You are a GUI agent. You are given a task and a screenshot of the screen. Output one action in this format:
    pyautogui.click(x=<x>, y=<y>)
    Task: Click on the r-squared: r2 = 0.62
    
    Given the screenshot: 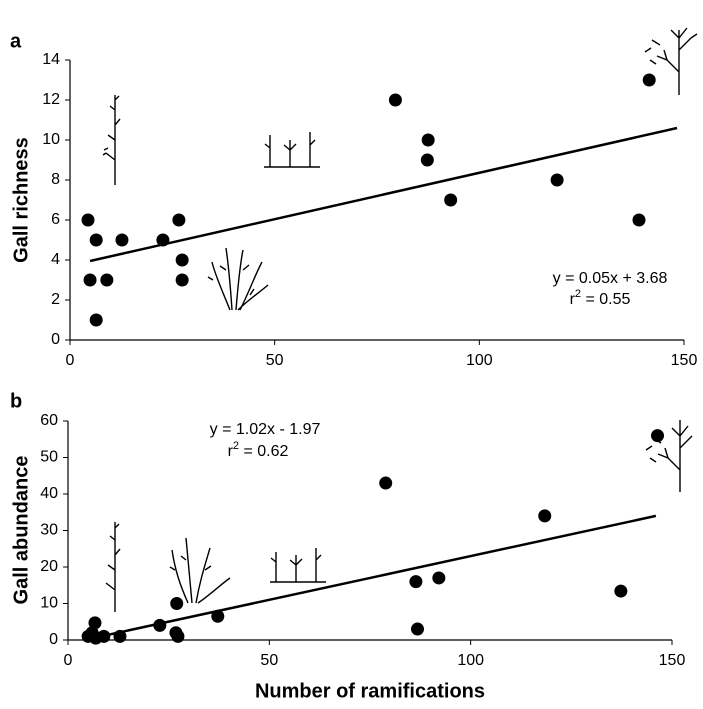 What is the action you would take?
    pyautogui.click(x=258, y=450)
    